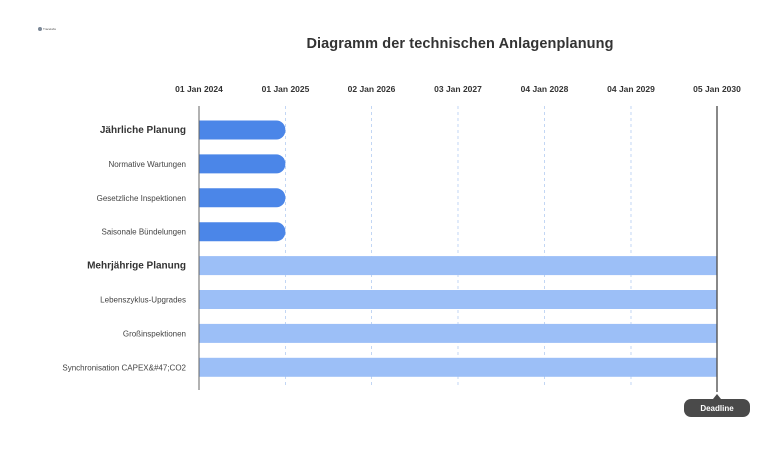 This screenshot has height=451, width=769. Describe the element at coordinates (40, 29) in the screenshot. I see `logo-icon` at that location.